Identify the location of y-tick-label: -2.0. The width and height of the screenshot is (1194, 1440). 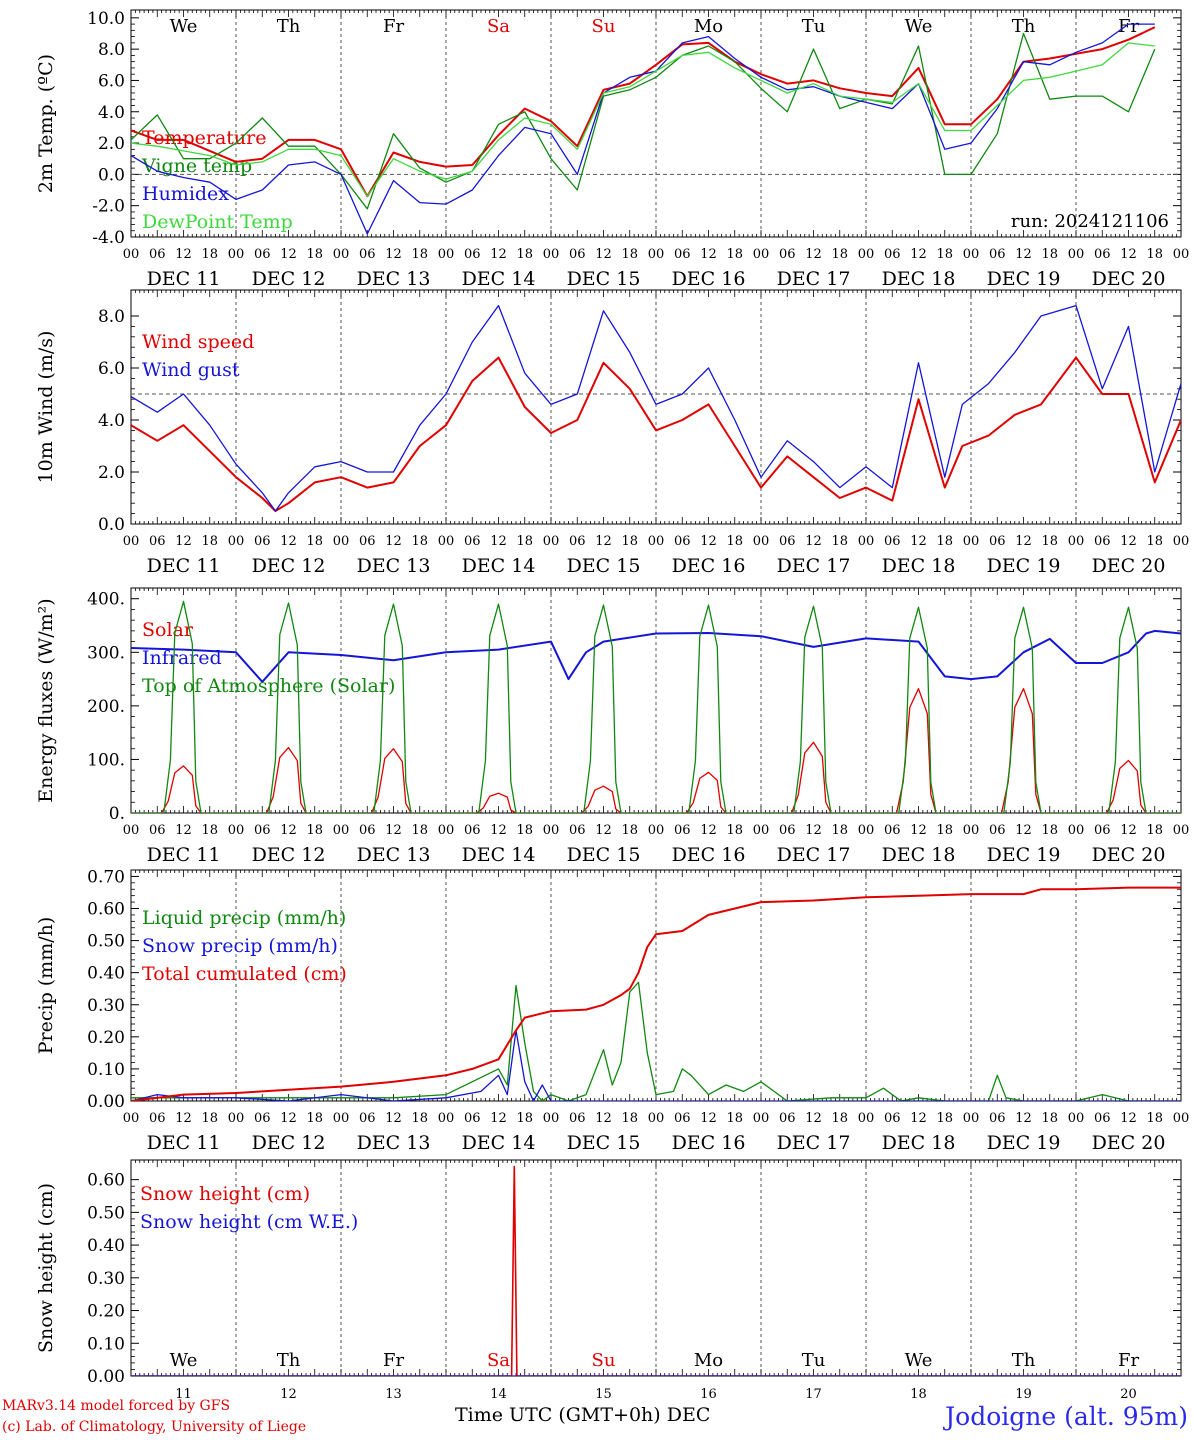
(108, 207).